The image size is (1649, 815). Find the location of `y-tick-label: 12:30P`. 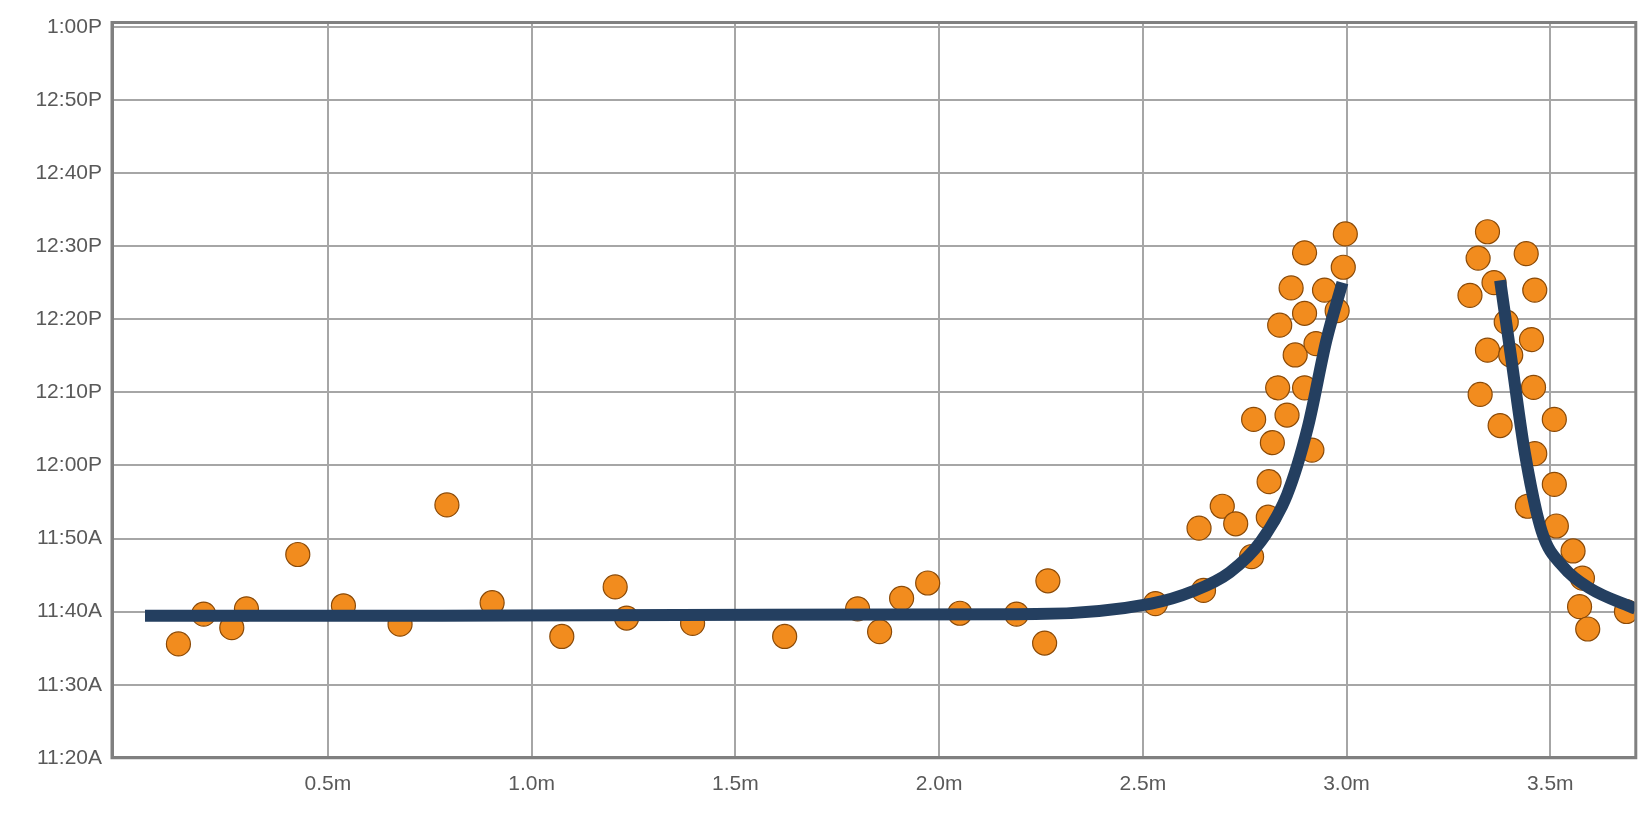

y-tick-label: 12:30P is located at coordinates (68, 245).